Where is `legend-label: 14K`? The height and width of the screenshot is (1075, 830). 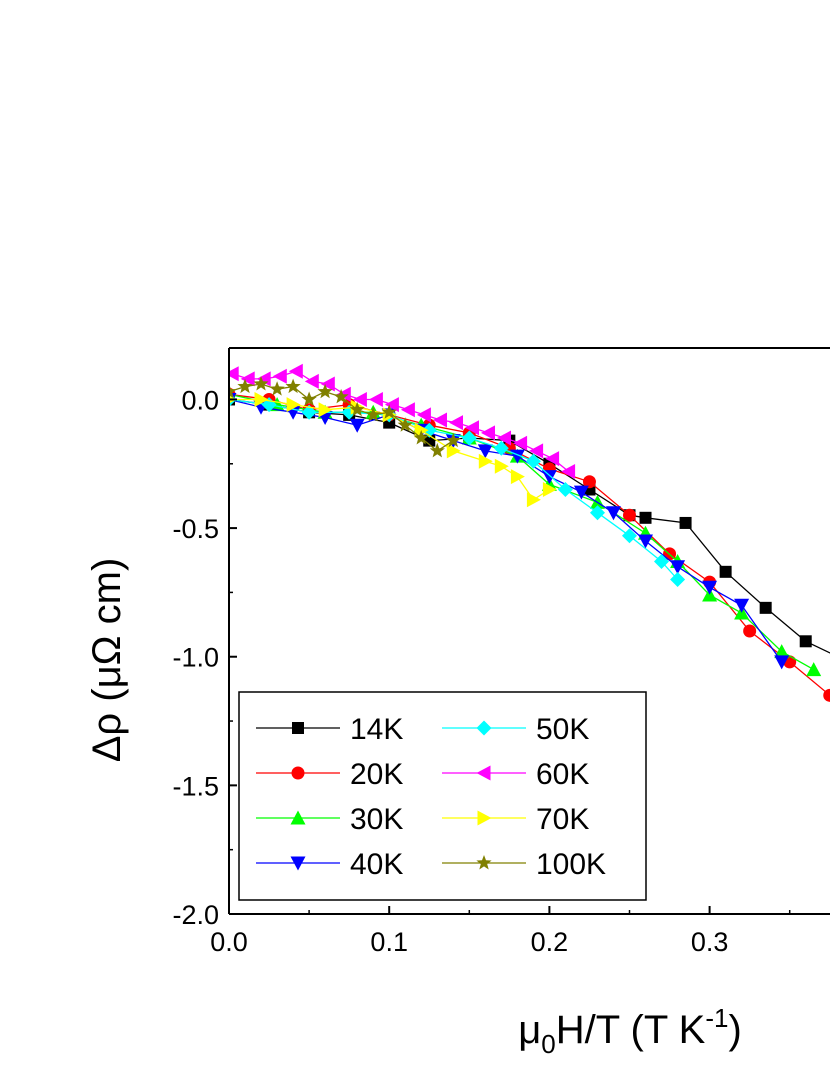
legend-label: 14K is located at coordinates (376, 729).